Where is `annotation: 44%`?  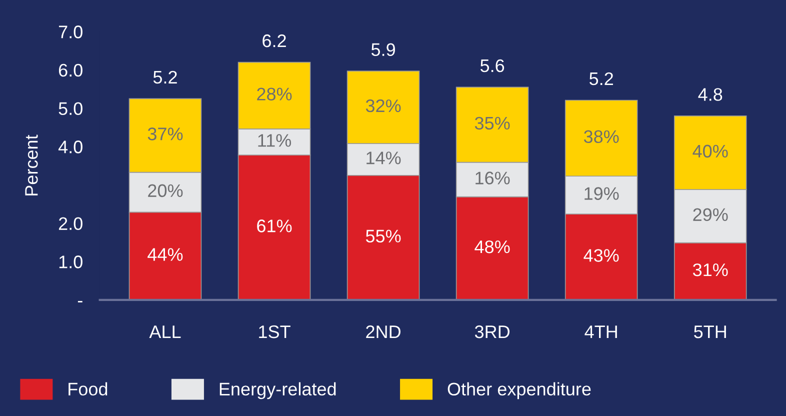 annotation: 44% is located at coordinates (165, 254).